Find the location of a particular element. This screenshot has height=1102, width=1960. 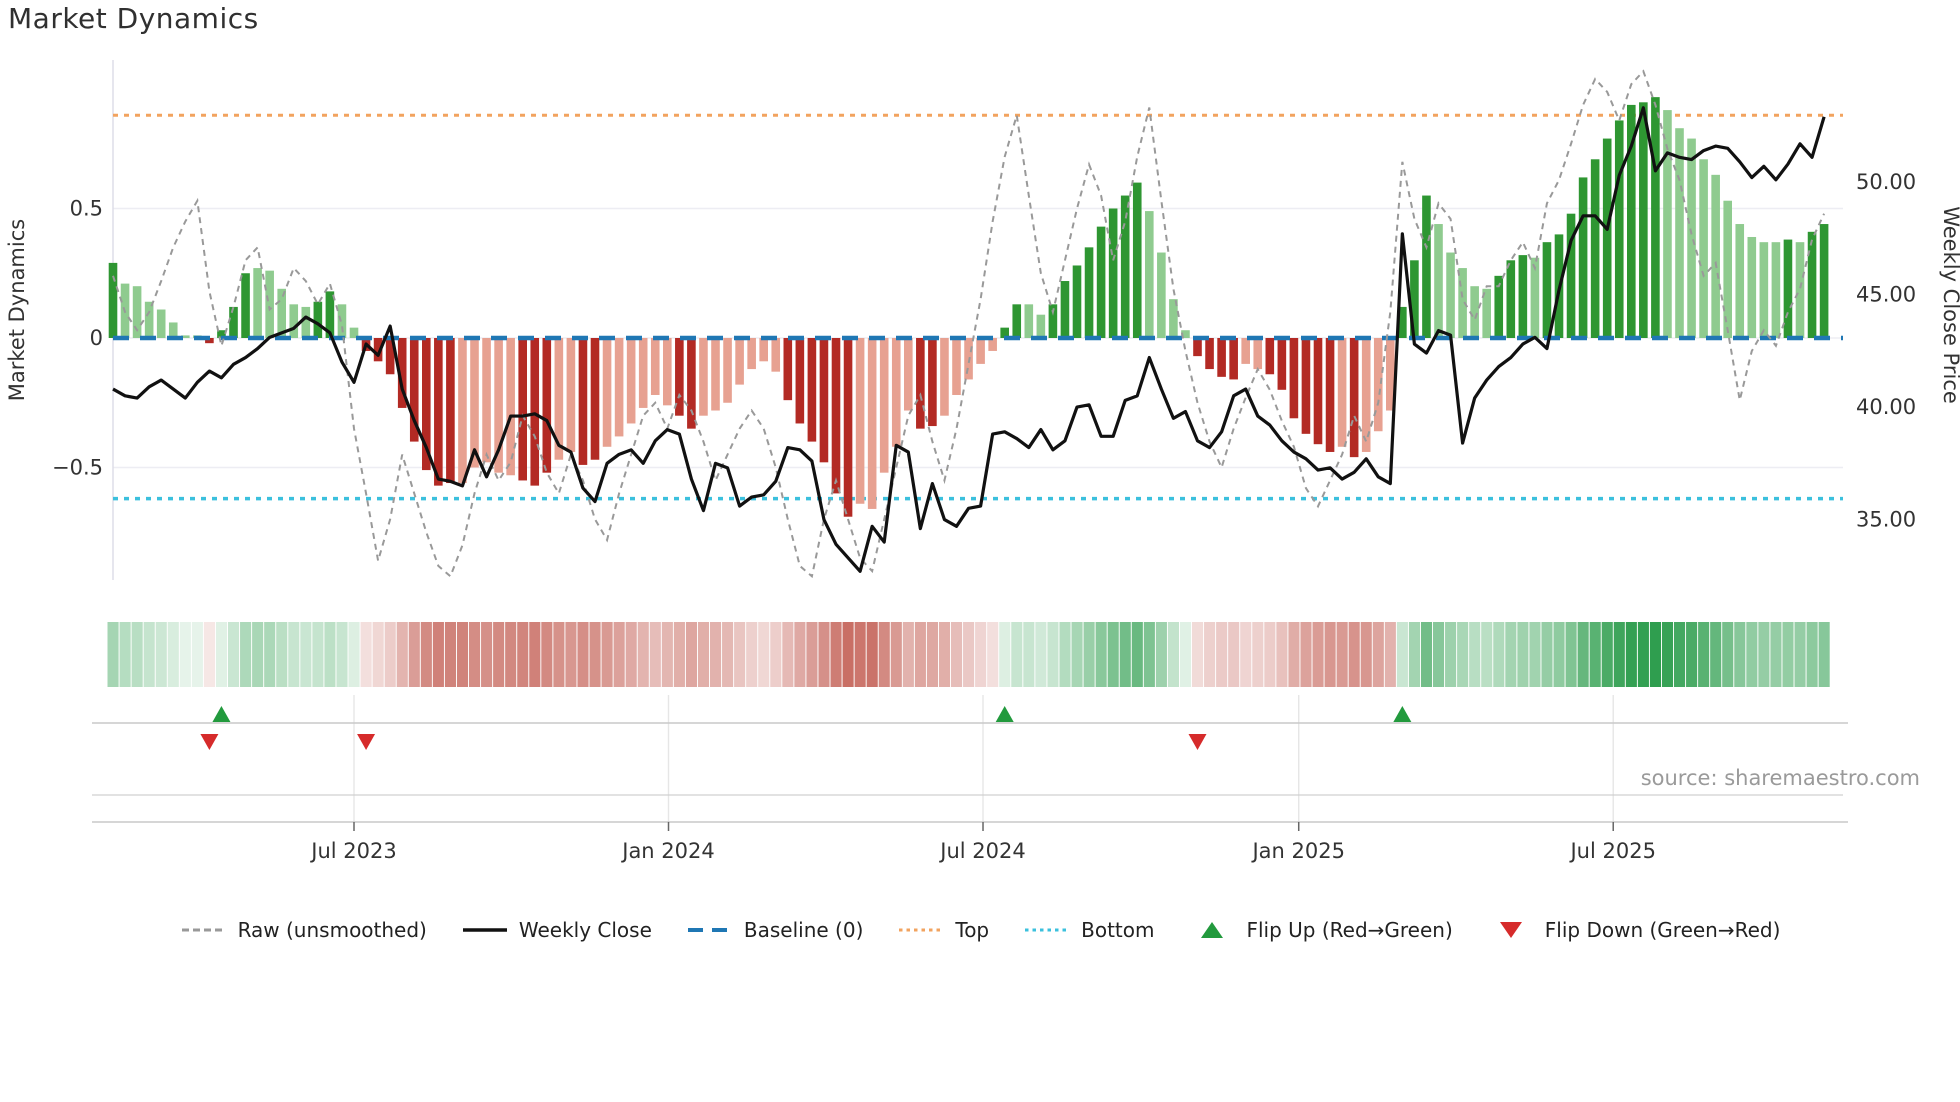

legend-item-3: Baseline (0) is located at coordinates (774, 930).